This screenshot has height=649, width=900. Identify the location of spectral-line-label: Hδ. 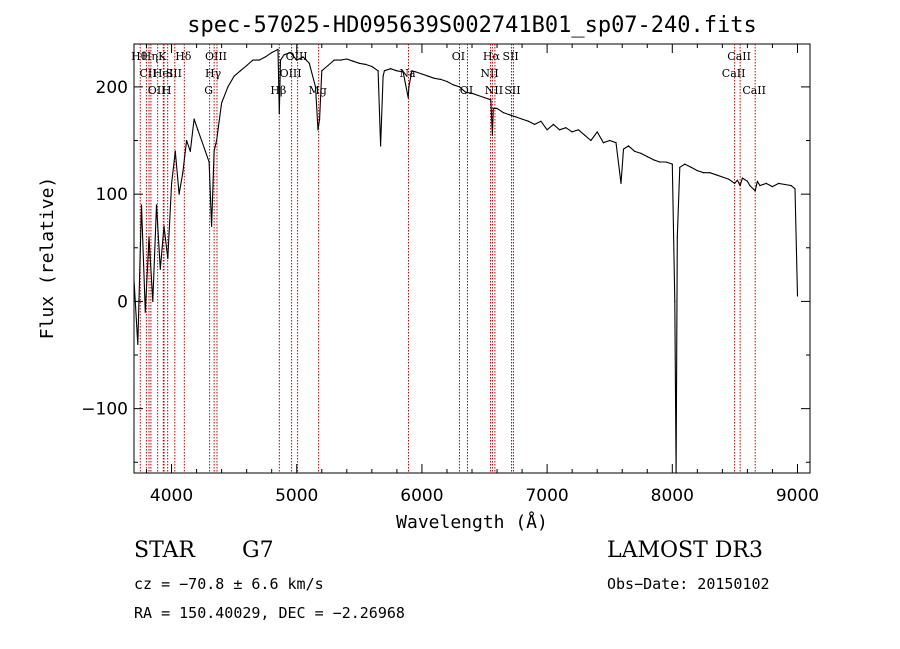
(183, 56).